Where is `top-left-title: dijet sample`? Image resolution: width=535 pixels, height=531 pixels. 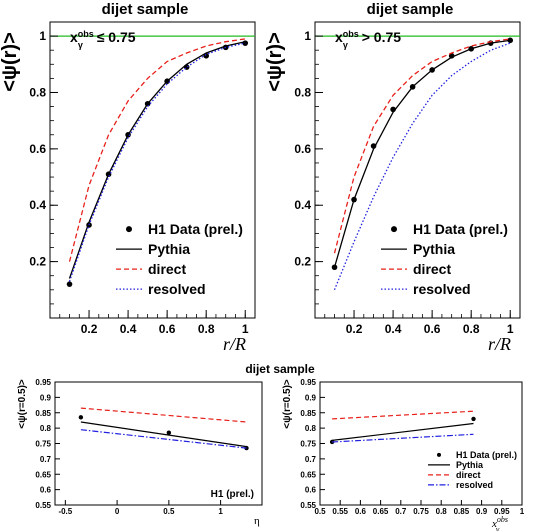
top-left-title: dijet sample is located at coordinates (145, 9).